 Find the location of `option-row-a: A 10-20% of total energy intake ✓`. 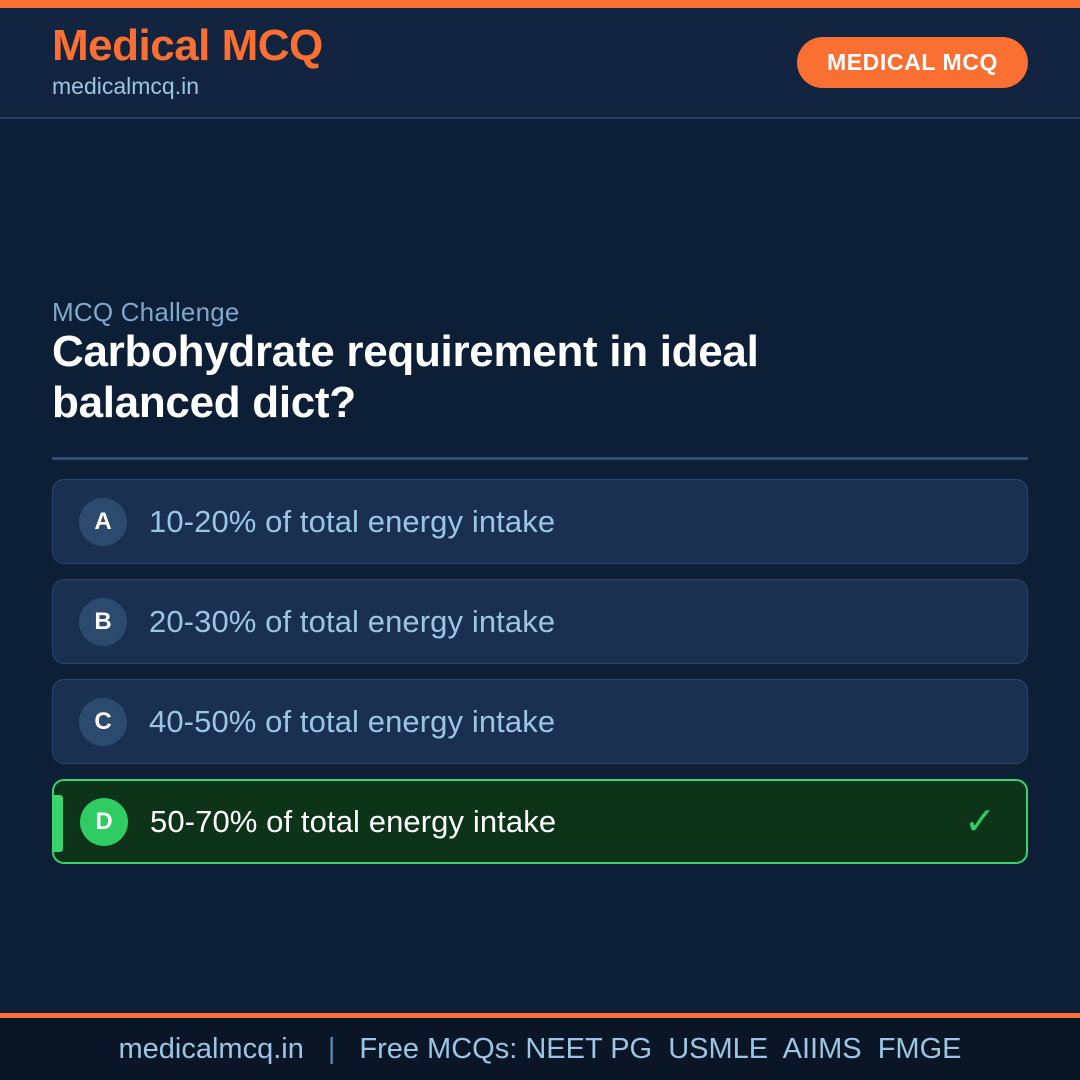

option-row-a: A 10-20% of total energy intake ✓ is located at coordinates (540, 521).